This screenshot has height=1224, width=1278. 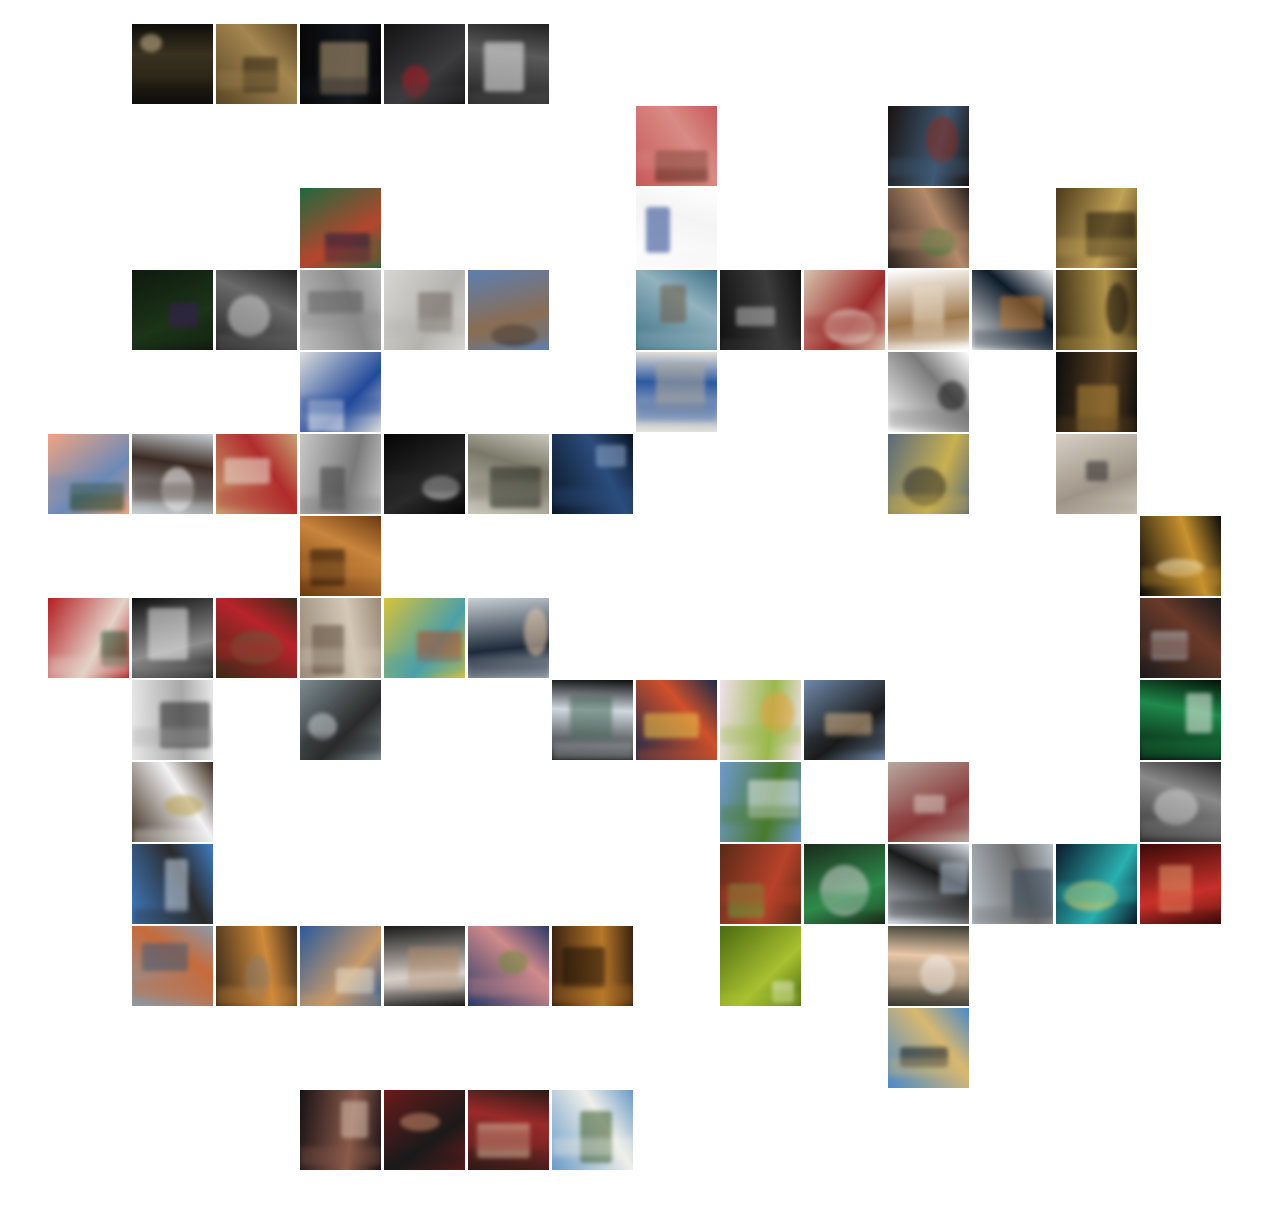 I want to click on photo-girl-red-hat, so click(x=257, y=474).